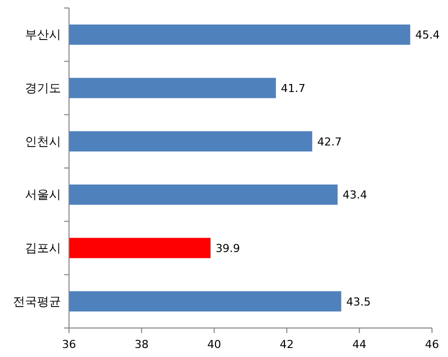 This screenshot has width=448, height=357. Describe the element at coordinates (228, 248) in the screenshot. I see `data-label: 39.9` at that location.